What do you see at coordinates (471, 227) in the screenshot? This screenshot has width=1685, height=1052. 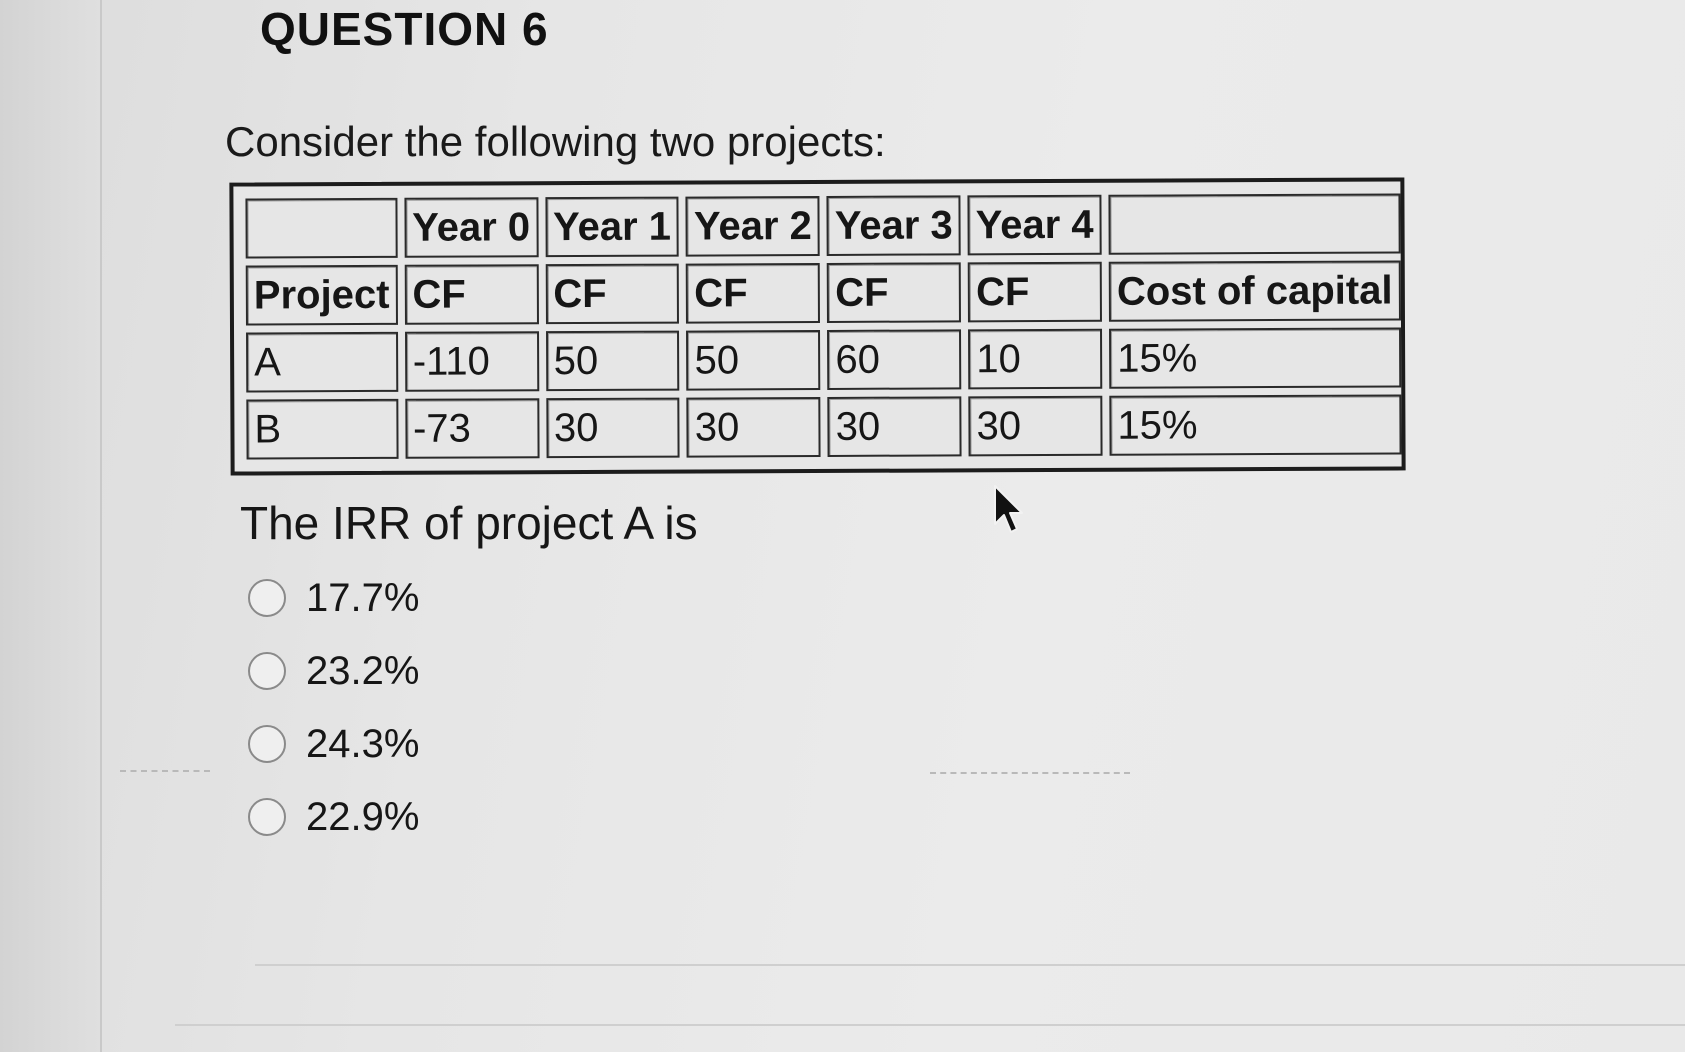 I see `table-header-cell: Year 0` at bounding box center [471, 227].